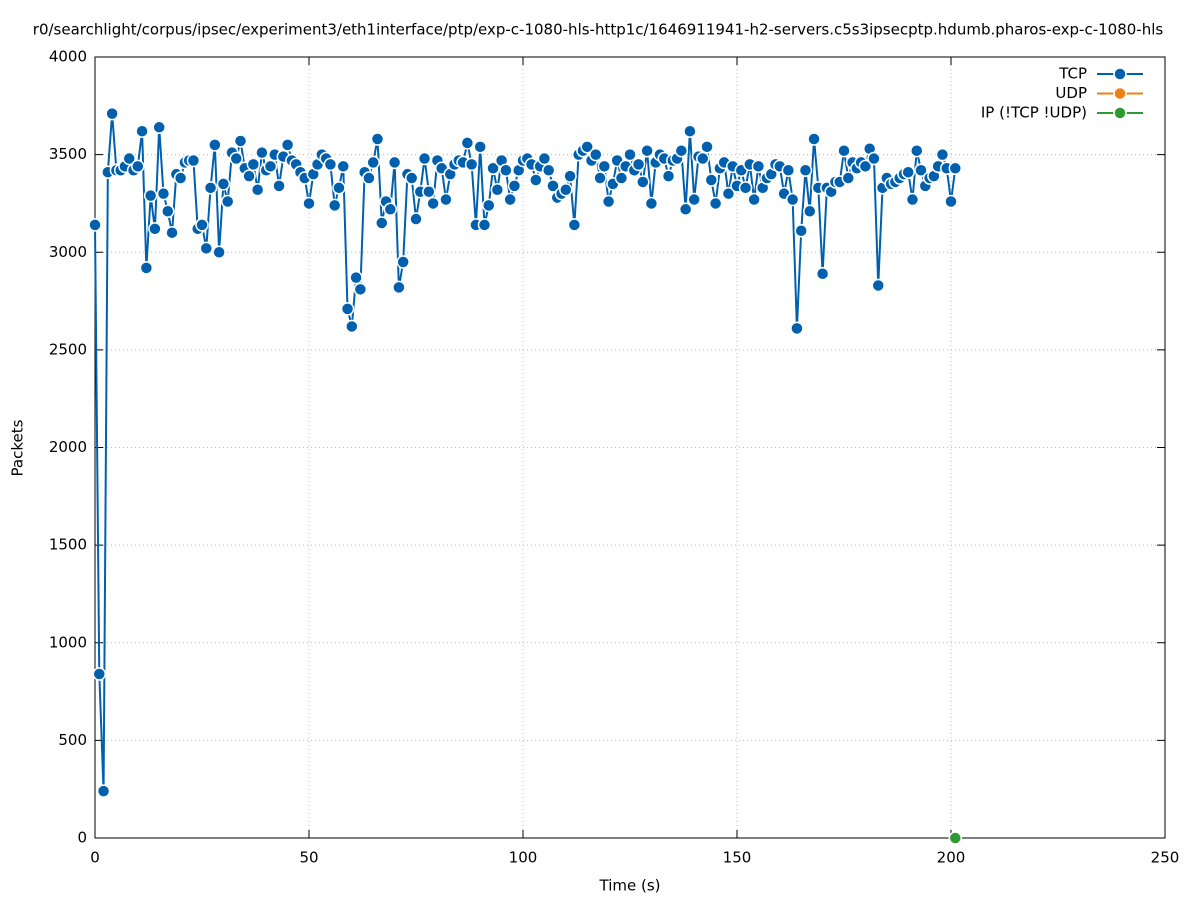 This screenshot has height=900, width=1197. I want to click on y-tick-label: 2000, so click(68, 447).